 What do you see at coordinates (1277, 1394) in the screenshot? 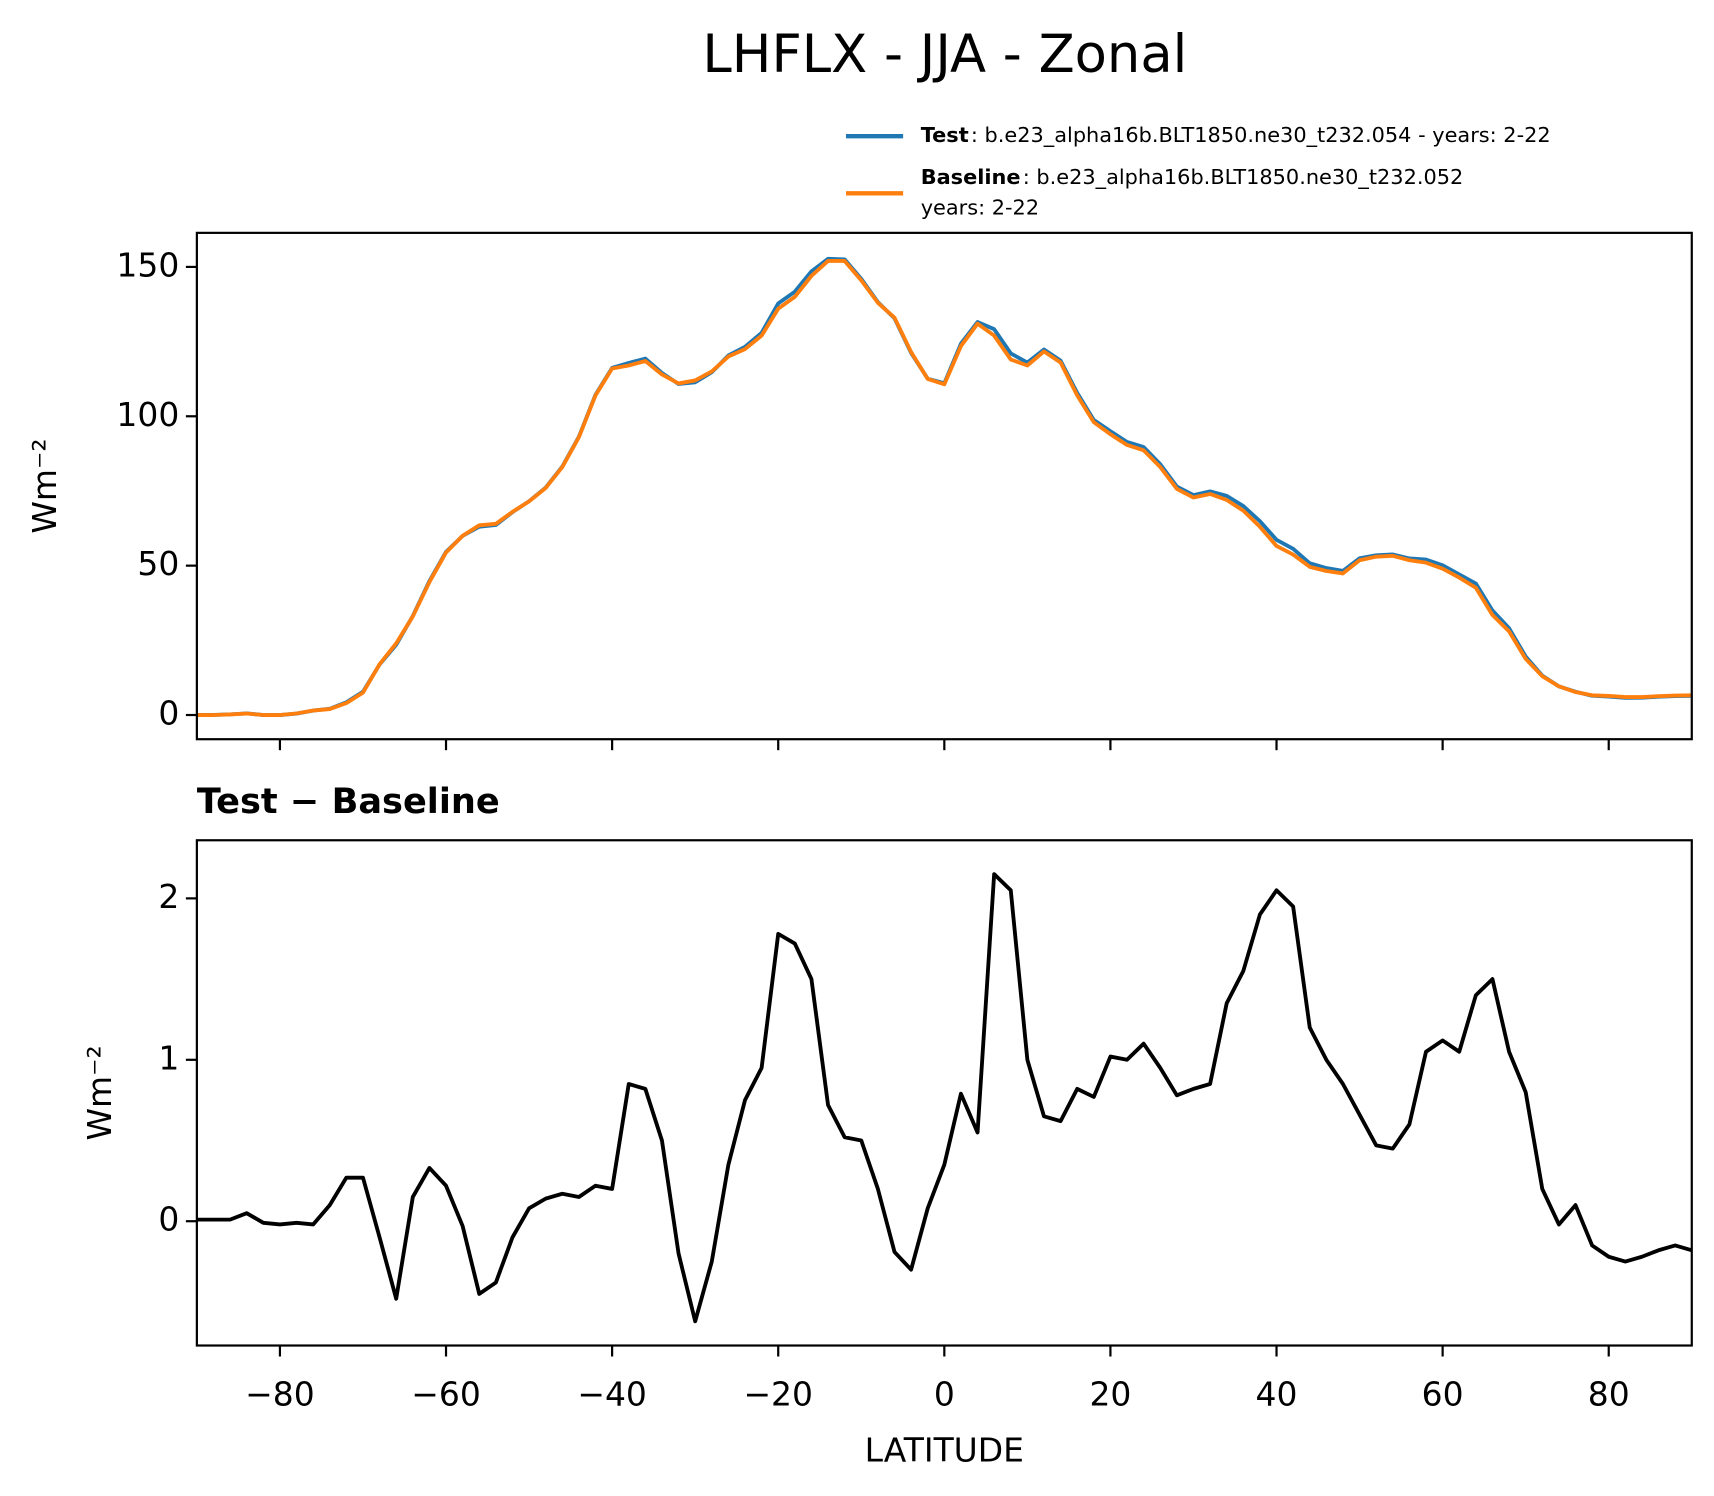
I see `x-tick-label: 40` at bounding box center [1277, 1394].